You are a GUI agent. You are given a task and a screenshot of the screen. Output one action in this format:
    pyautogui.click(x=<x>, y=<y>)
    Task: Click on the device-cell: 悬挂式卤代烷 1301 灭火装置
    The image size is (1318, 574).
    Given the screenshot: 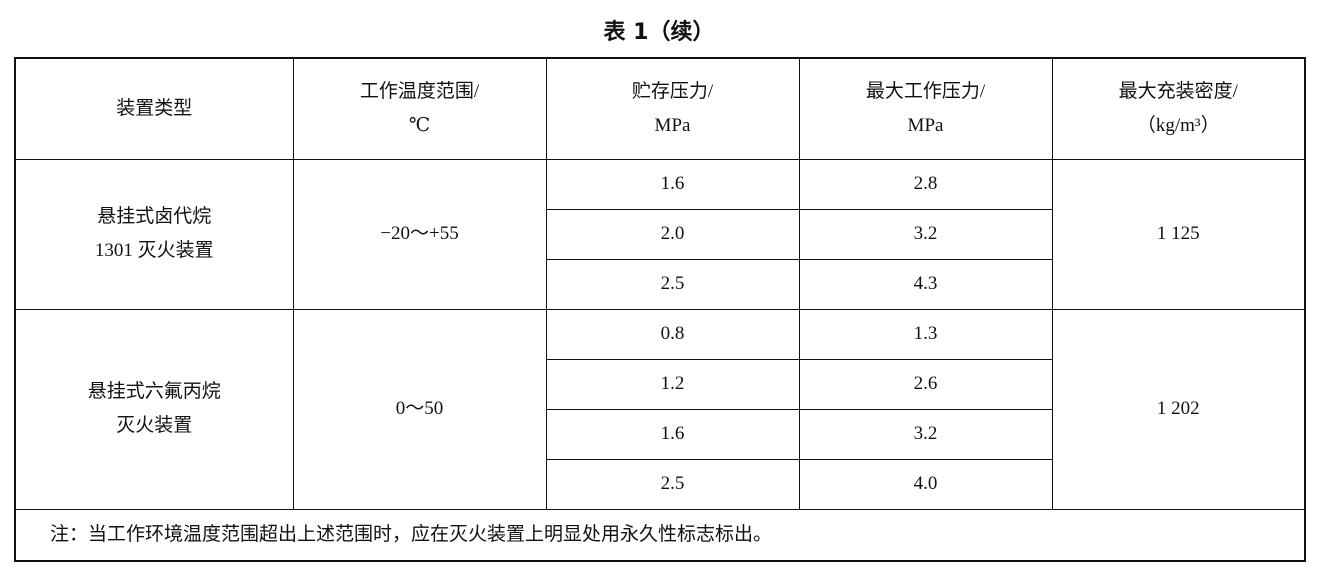 What is the action you would take?
    pyautogui.click(x=154, y=234)
    